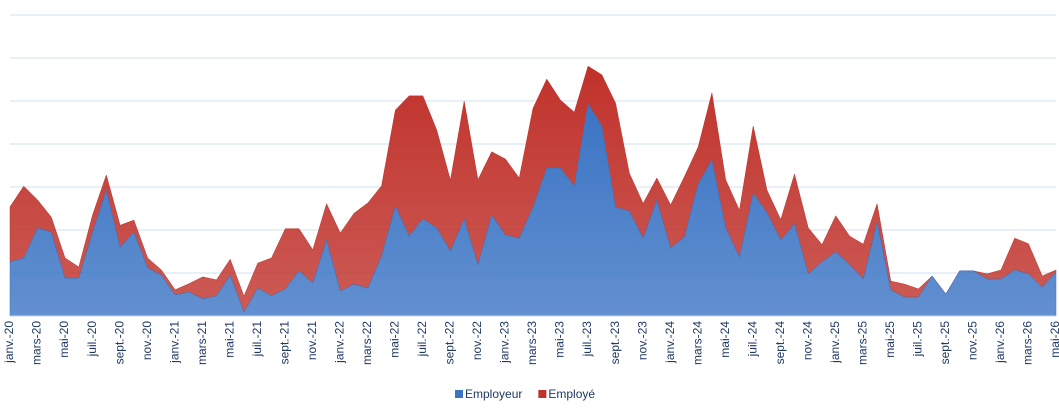 This screenshot has width=1059, height=413. Describe the element at coordinates (807, 340) in the screenshot. I see `x-tick-label: nov.-24` at that location.